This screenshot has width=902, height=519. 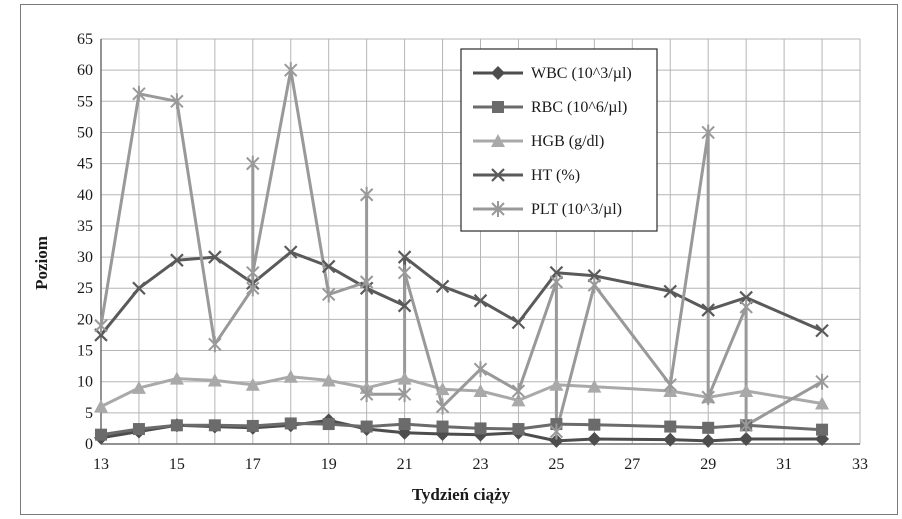 What do you see at coordinates (85, 132) in the screenshot?
I see `y-tick-label: 50` at bounding box center [85, 132].